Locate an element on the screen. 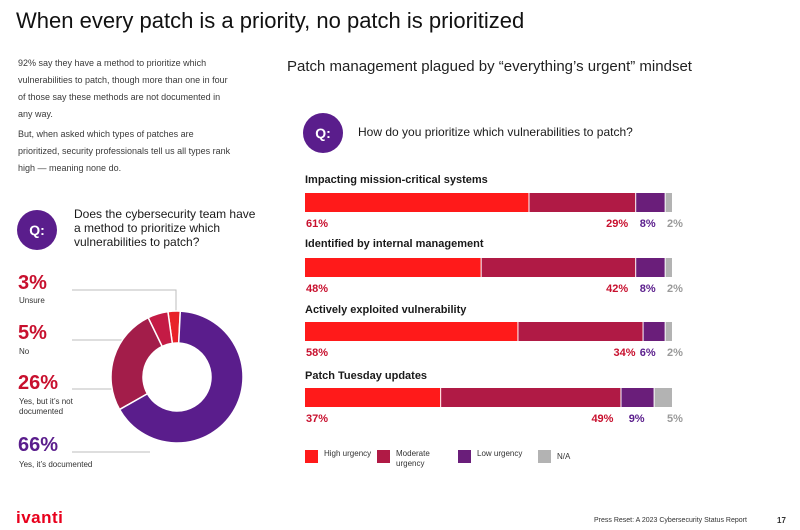  donut-chart is located at coordinates (177, 377).